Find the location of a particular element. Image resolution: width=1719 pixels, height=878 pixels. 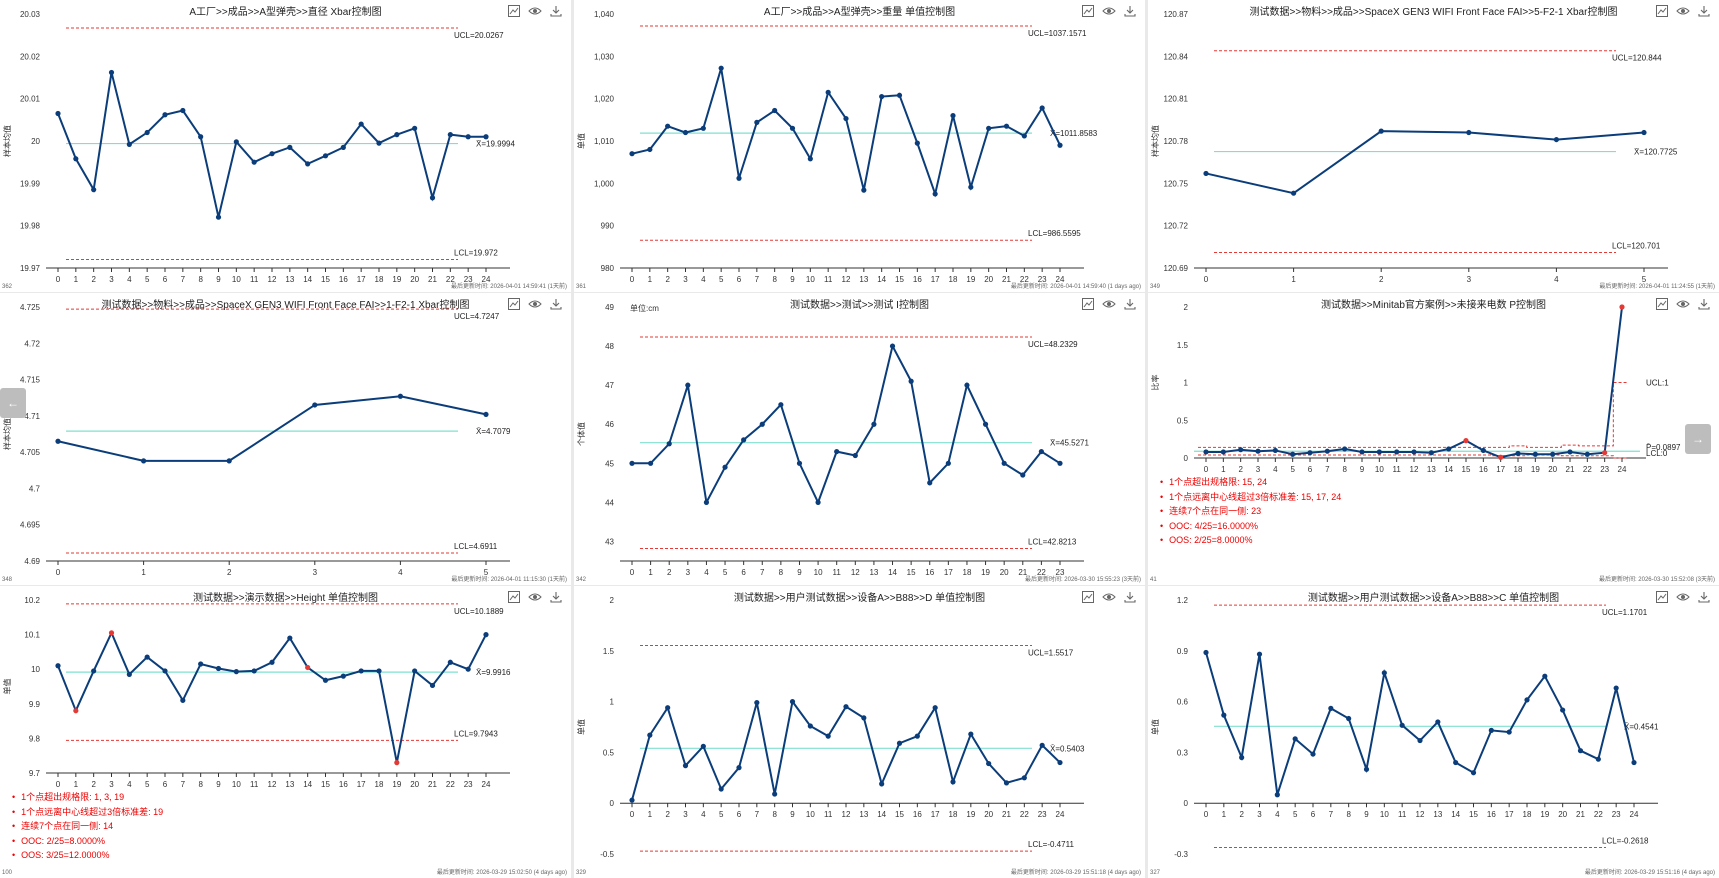

next-page-button: → is located at coordinates (1698, 439).